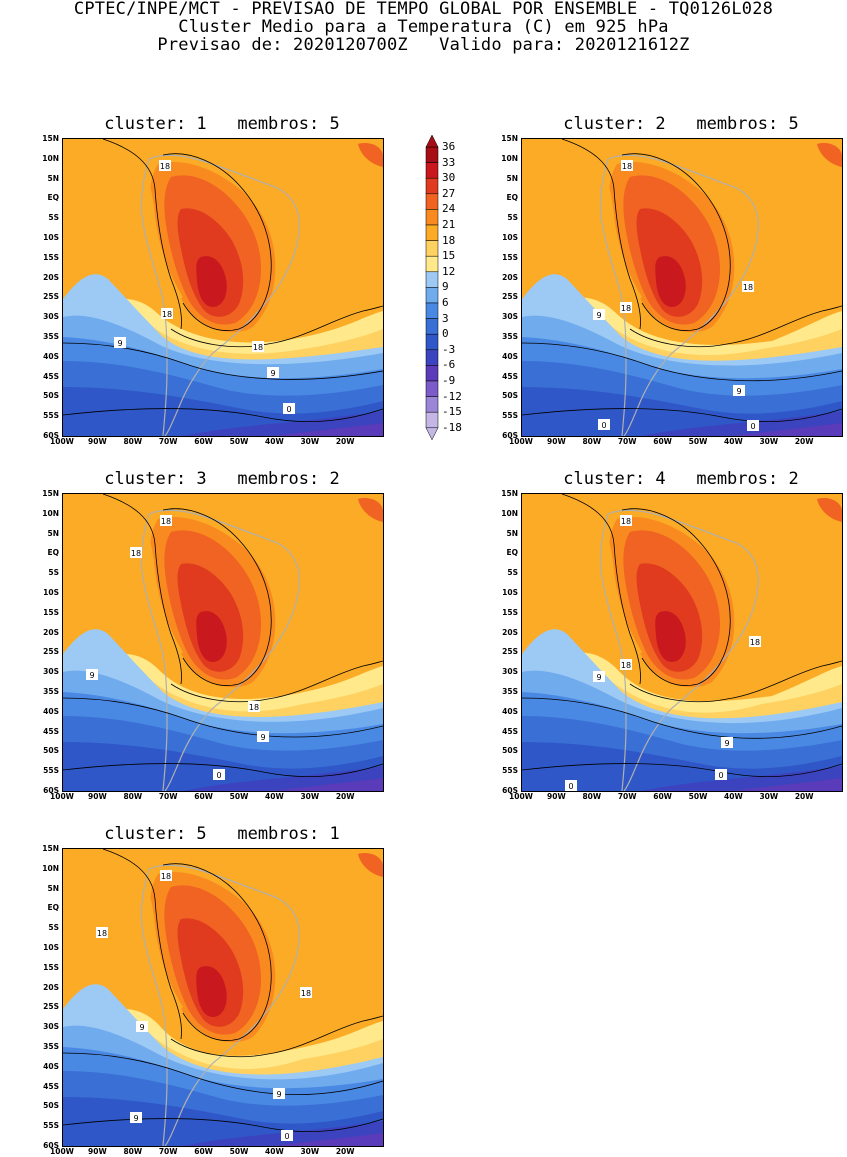  I want to click on panel-5-lat-tick: 15S, so click(51, 967).